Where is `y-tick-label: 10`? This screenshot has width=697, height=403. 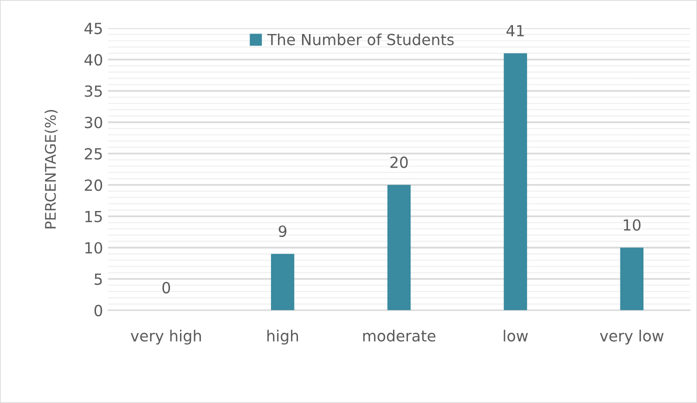 y-tick-label: 10 is located at coordinates (93, 248).